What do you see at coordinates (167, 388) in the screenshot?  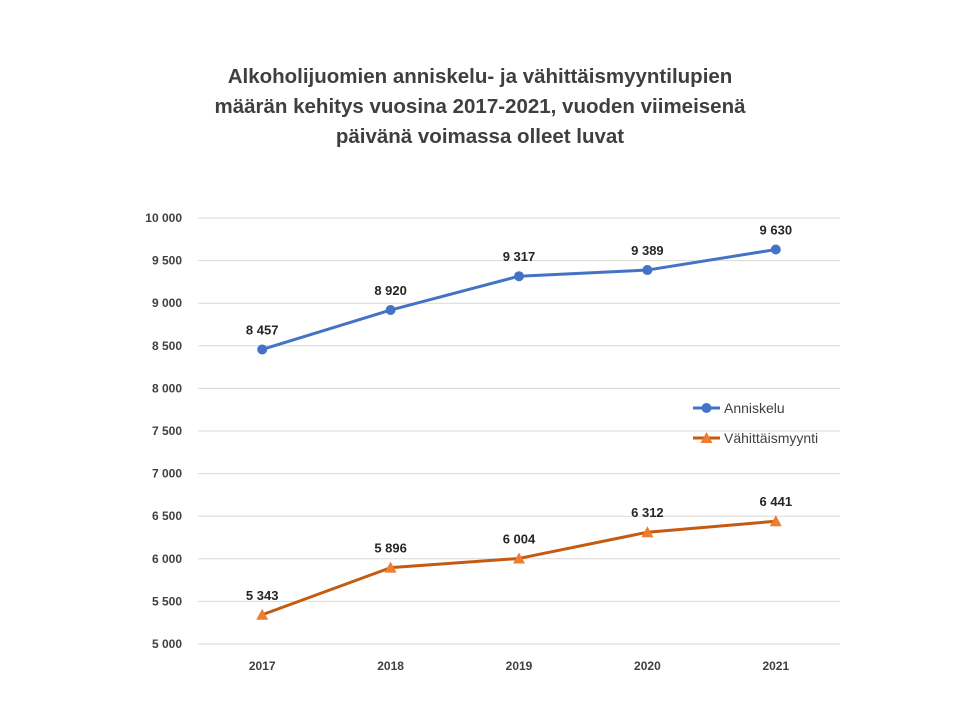 I see `y-tick-label: 8 000` at bounding box center [167, 388].